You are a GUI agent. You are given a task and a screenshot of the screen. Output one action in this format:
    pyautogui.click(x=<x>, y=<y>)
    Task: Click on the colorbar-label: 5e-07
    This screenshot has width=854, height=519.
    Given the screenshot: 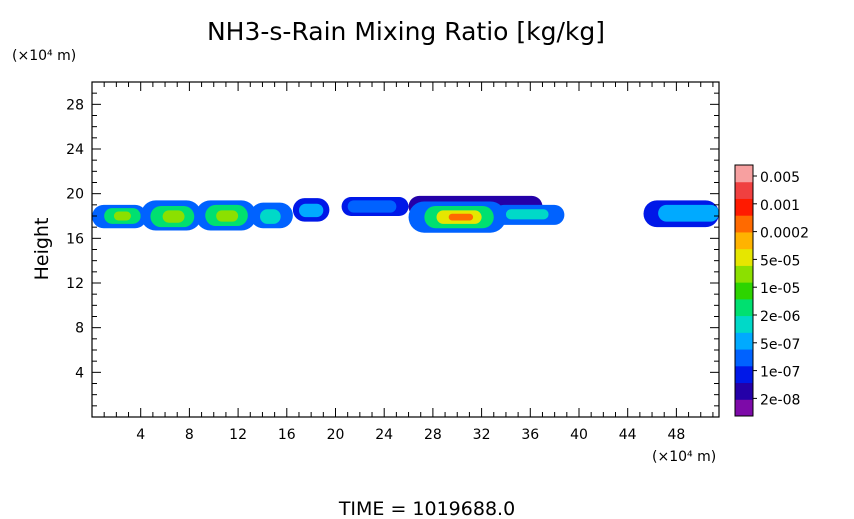 What is the action you would take?
    pyautogui.click(x=780, y=345)
    